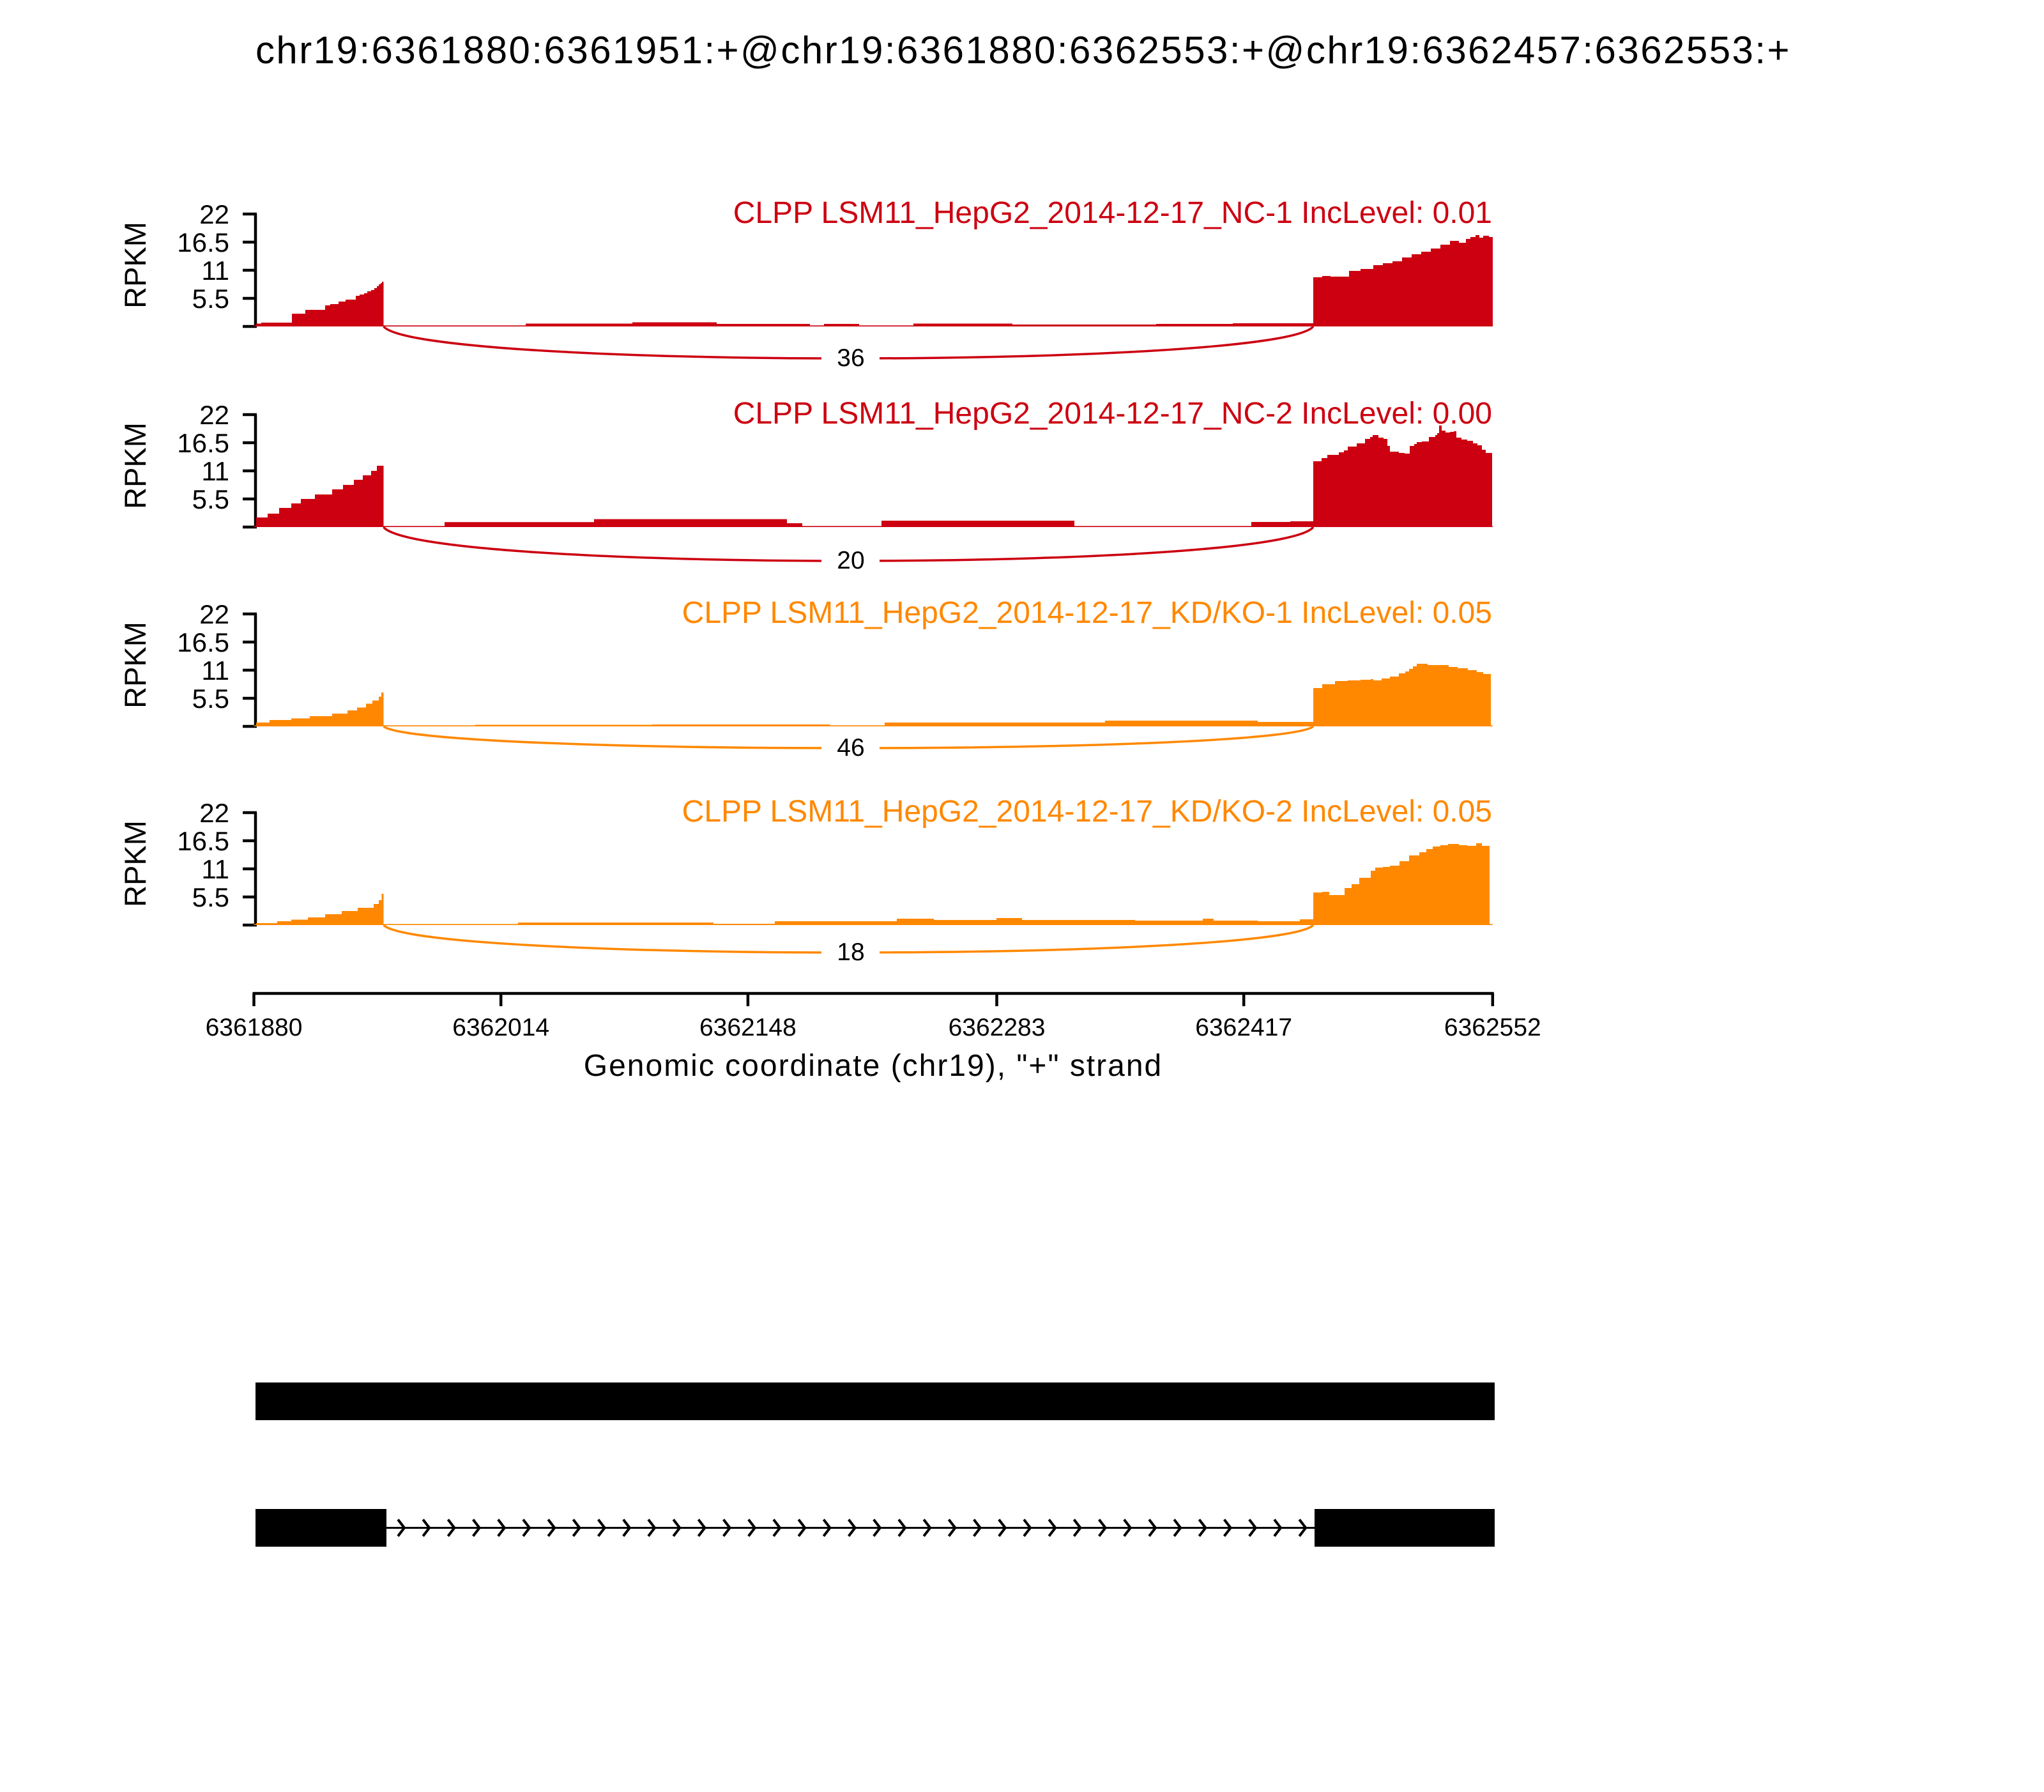 This screenshot has width=2044, height=1792. I want to click on svg-text: 18, so click(850, 952).